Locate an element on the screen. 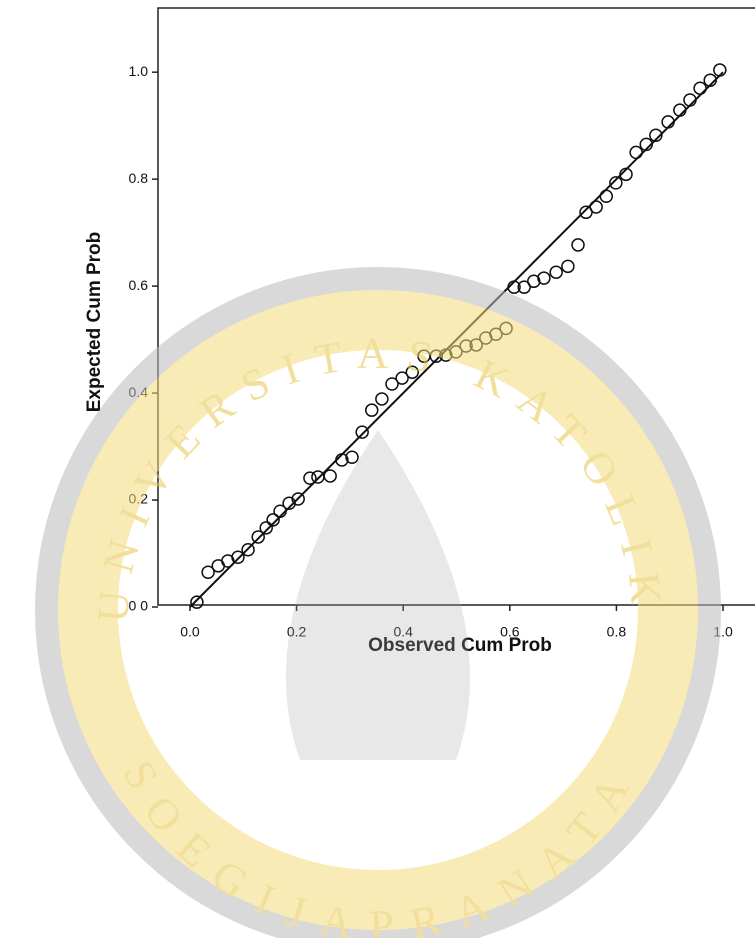 The image size is (755, 938). x-tick-label: 0.6 is located at coordinates (510, 632).